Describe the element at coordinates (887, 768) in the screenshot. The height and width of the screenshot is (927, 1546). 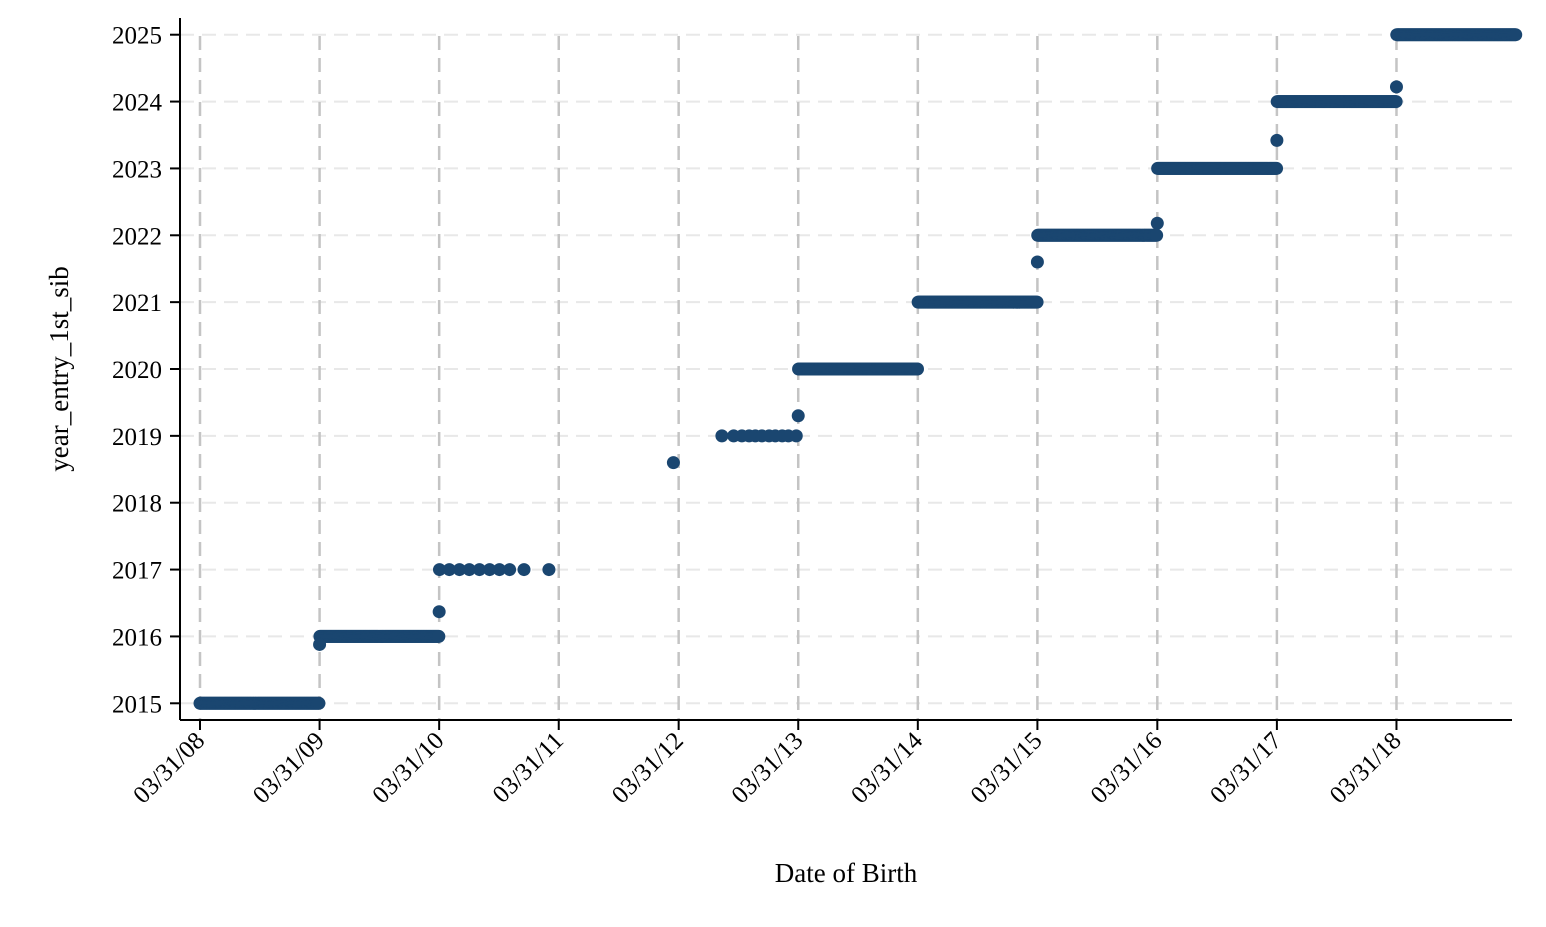
I see `x-tick-label: 03/31/14` at that location.